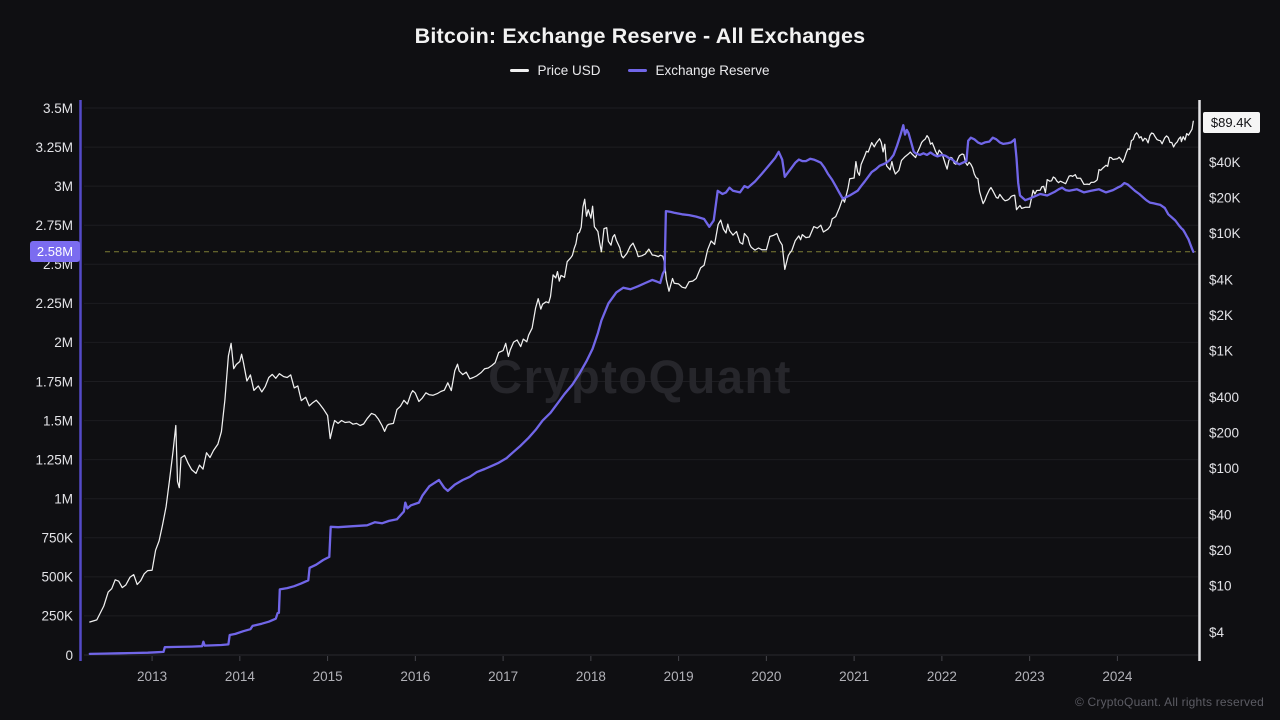  Describe the element at coordinates (57, 616) in the screenshot. I see `left-axis-tick-label: 250K` at that location.